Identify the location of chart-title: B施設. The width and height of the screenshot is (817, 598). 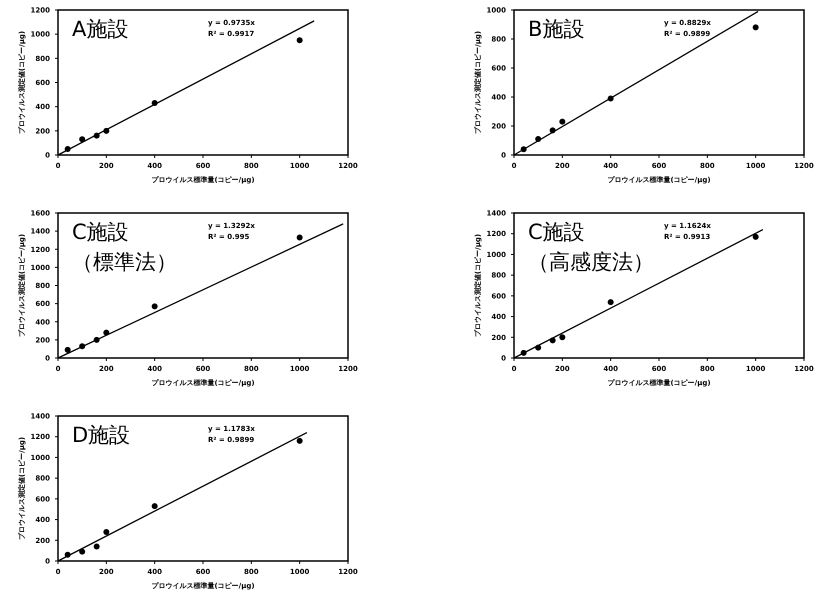
(556, 29).